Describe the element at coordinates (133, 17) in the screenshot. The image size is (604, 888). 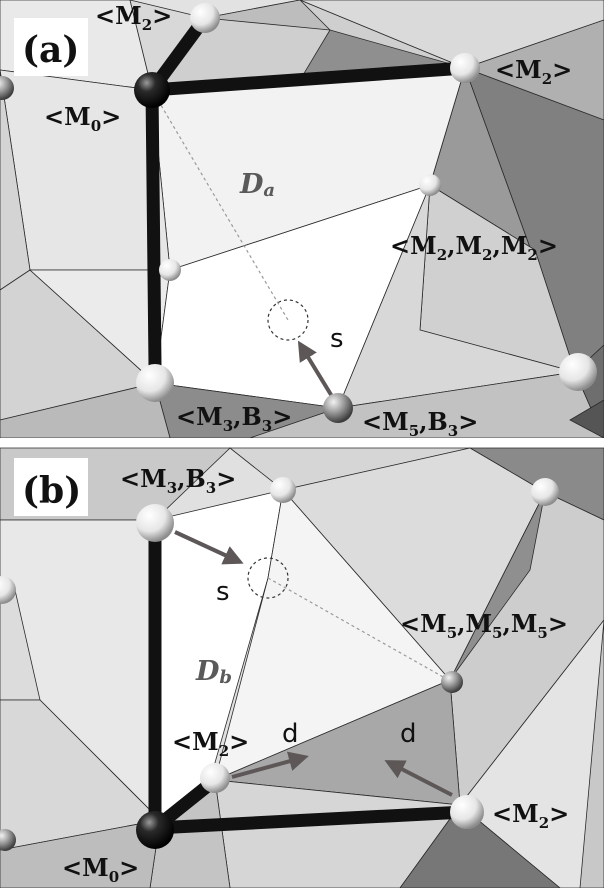
I see `label-a-m2-top: <M2>` at that location.